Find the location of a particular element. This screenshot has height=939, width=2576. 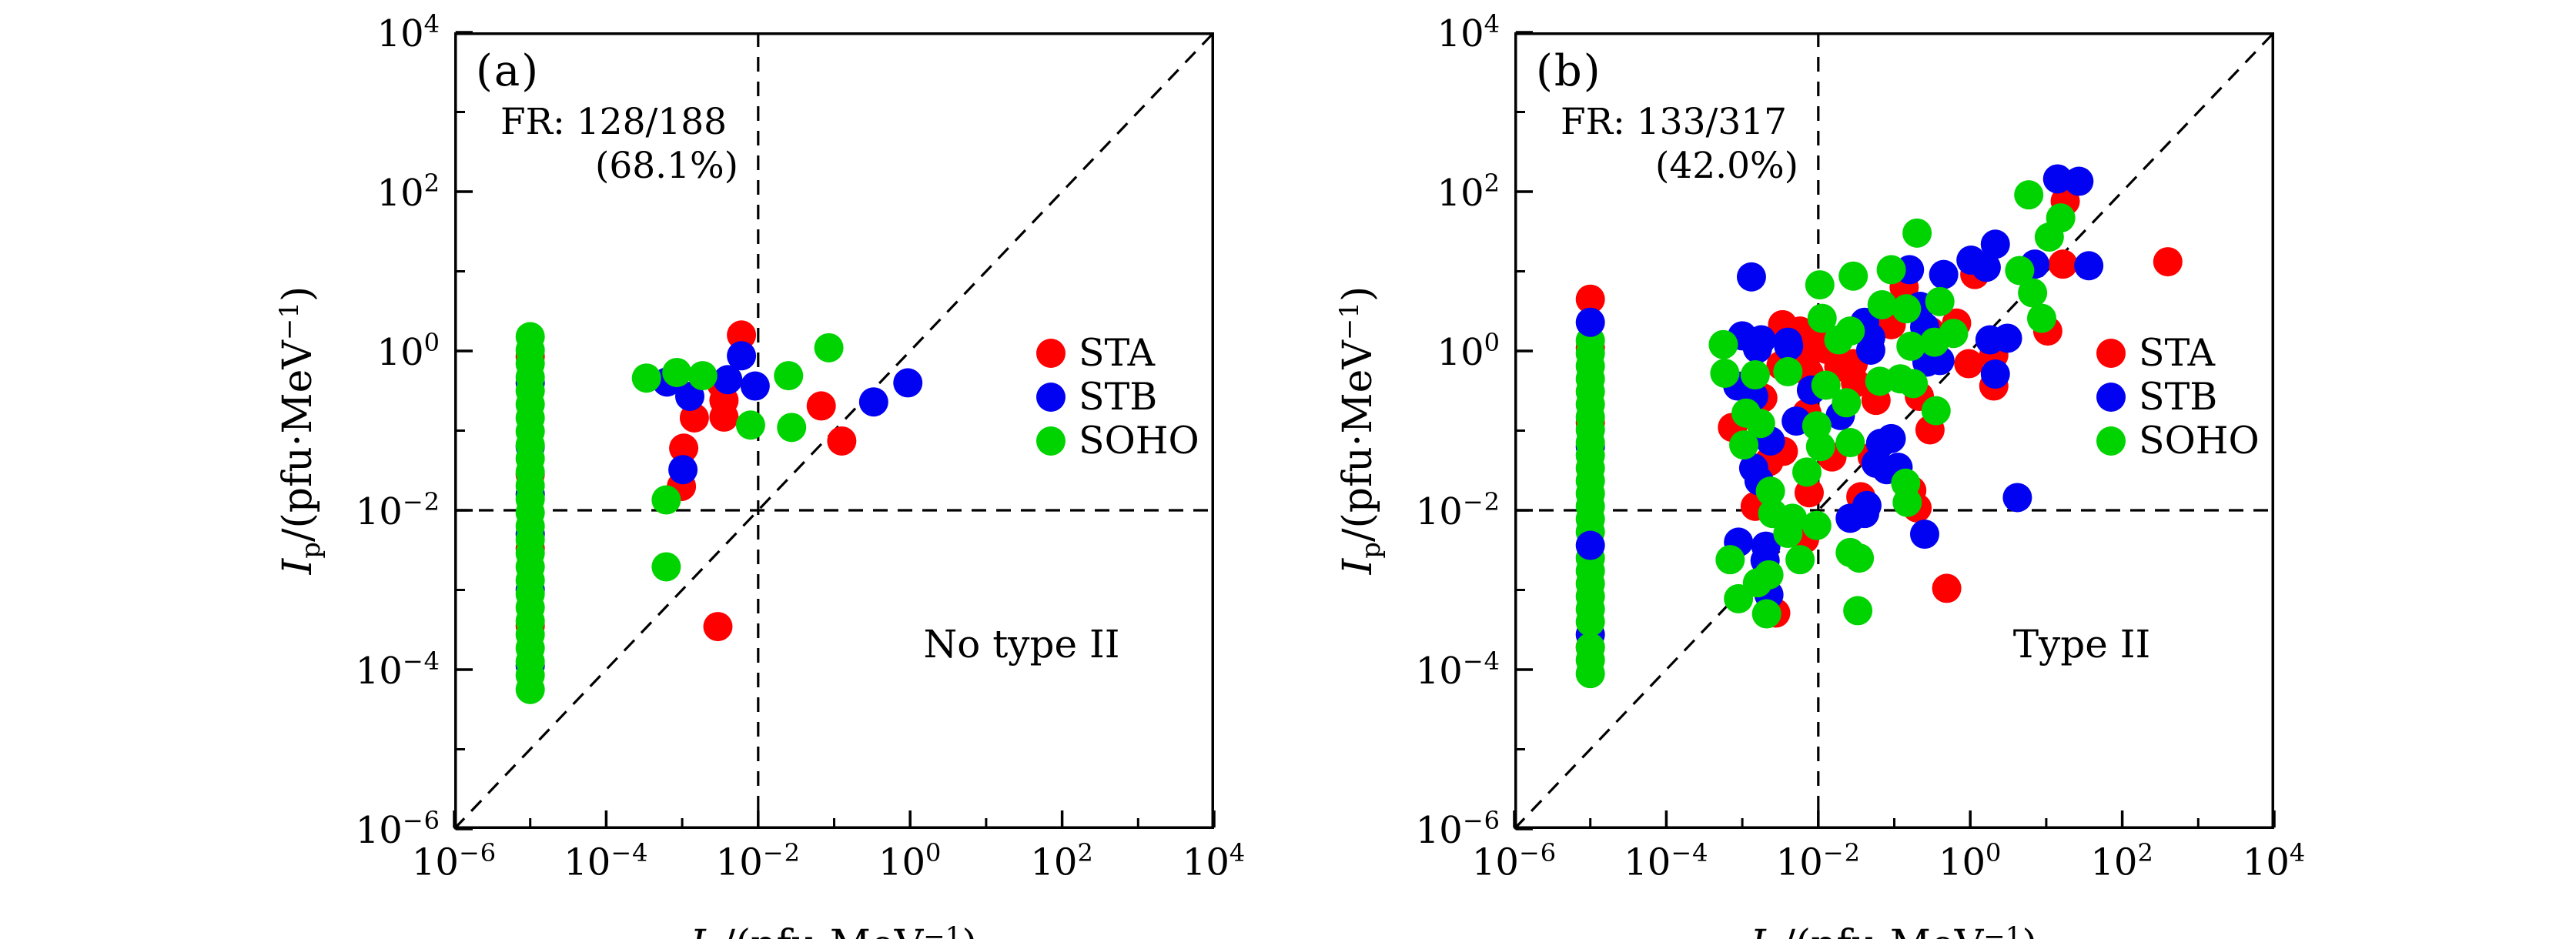

fr-ratio: FR: 128/188 is located at coordinates (614, 122).